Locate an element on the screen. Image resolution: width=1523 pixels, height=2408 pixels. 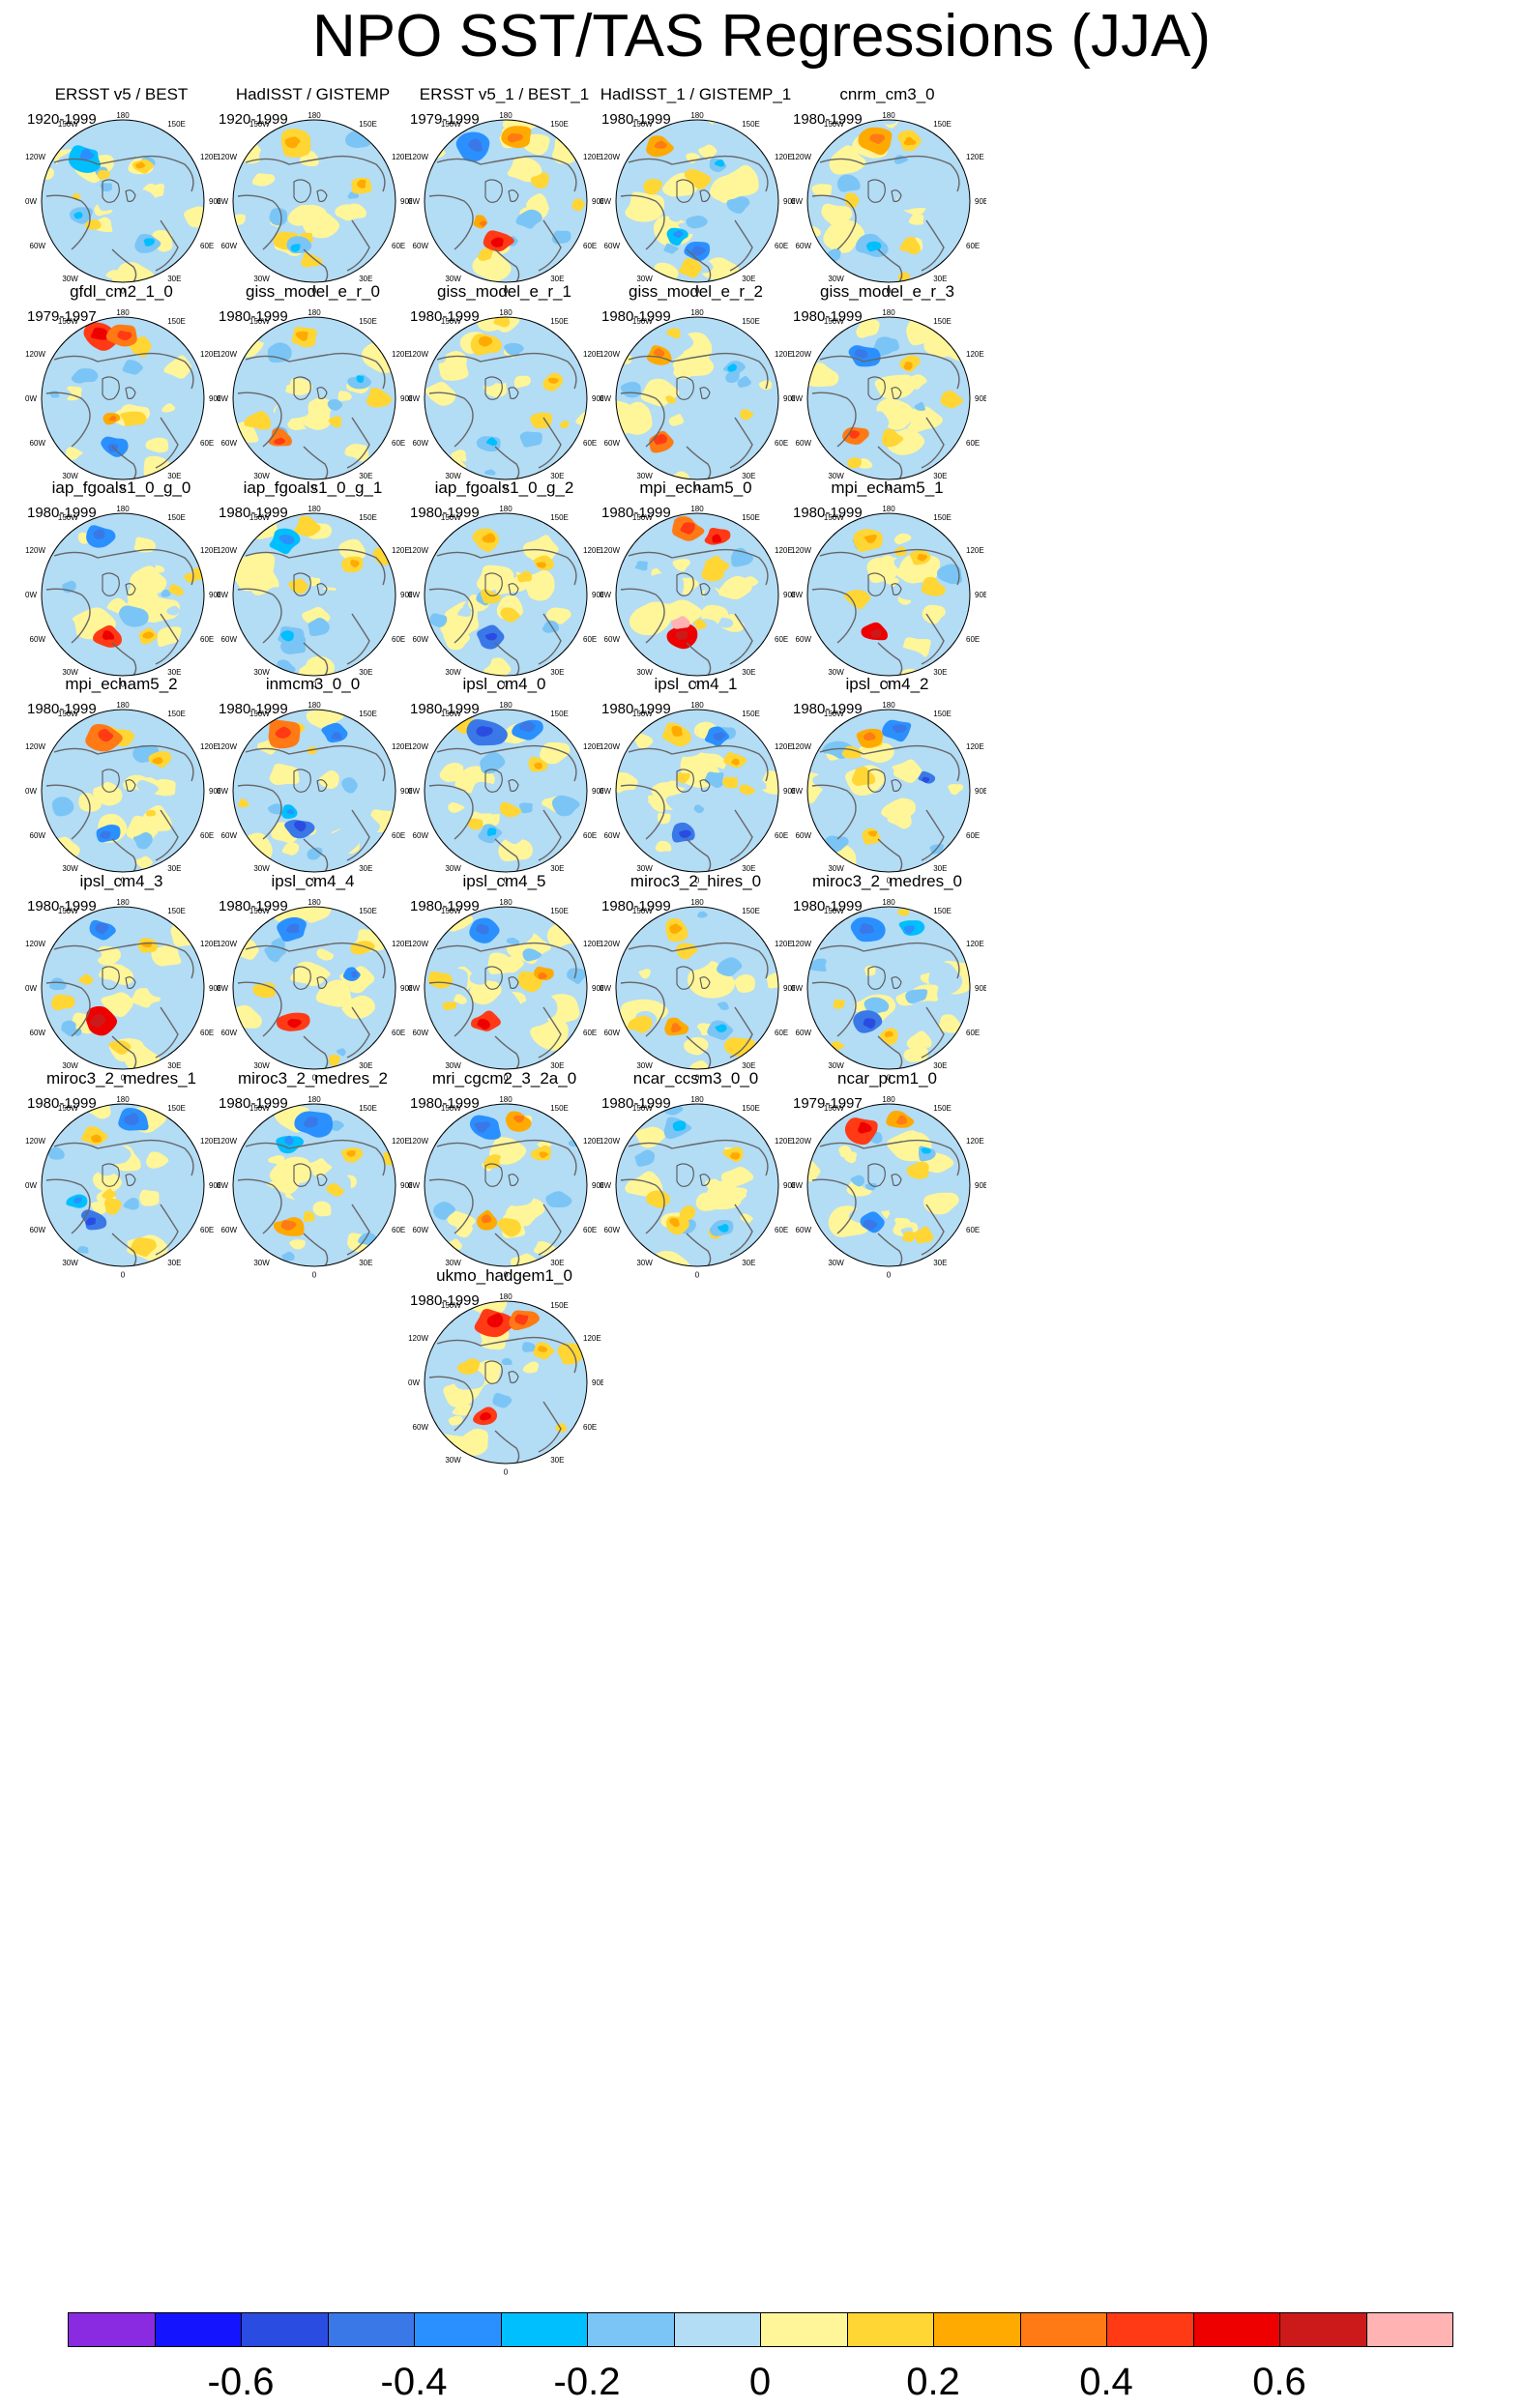
panel-title: mpi_echam5_2 is located at coordinates (121, 684).